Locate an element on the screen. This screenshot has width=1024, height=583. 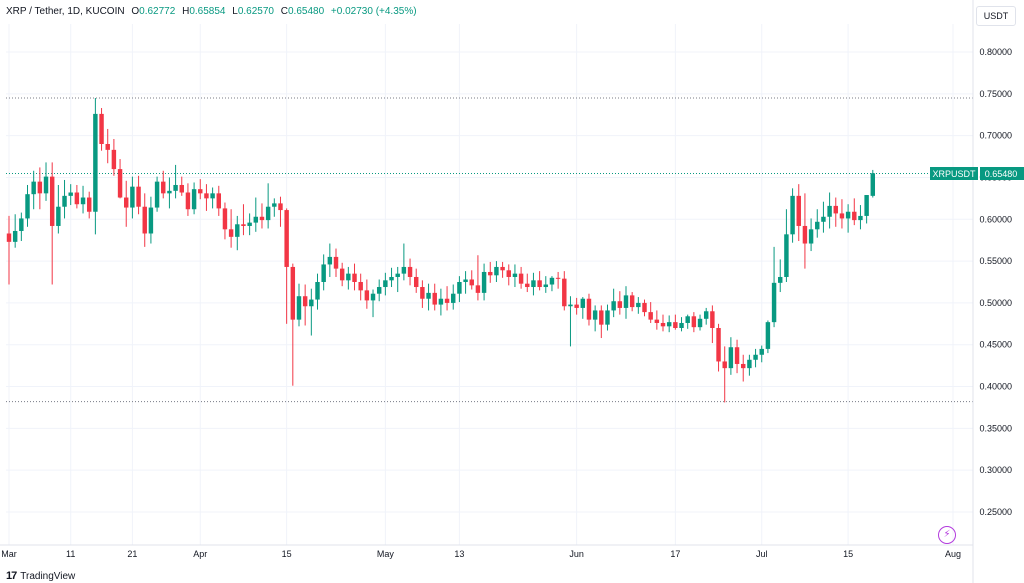
price-tag-symbol-bg is located at coordinates (954, 173).